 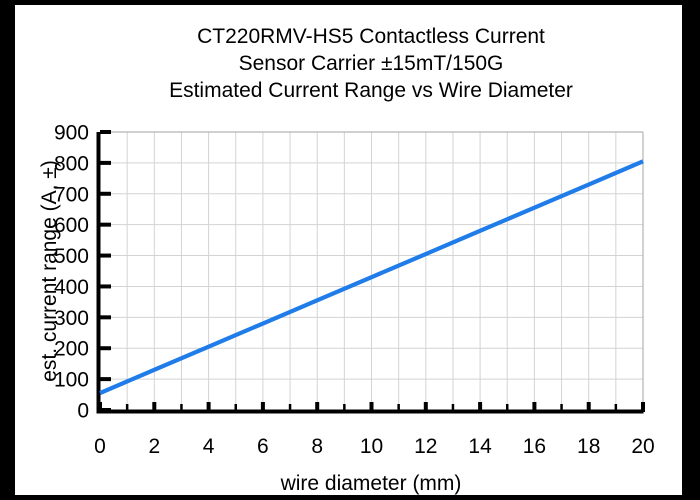 I want to click on x-tick-label: 20, so click(x=642, y=446).